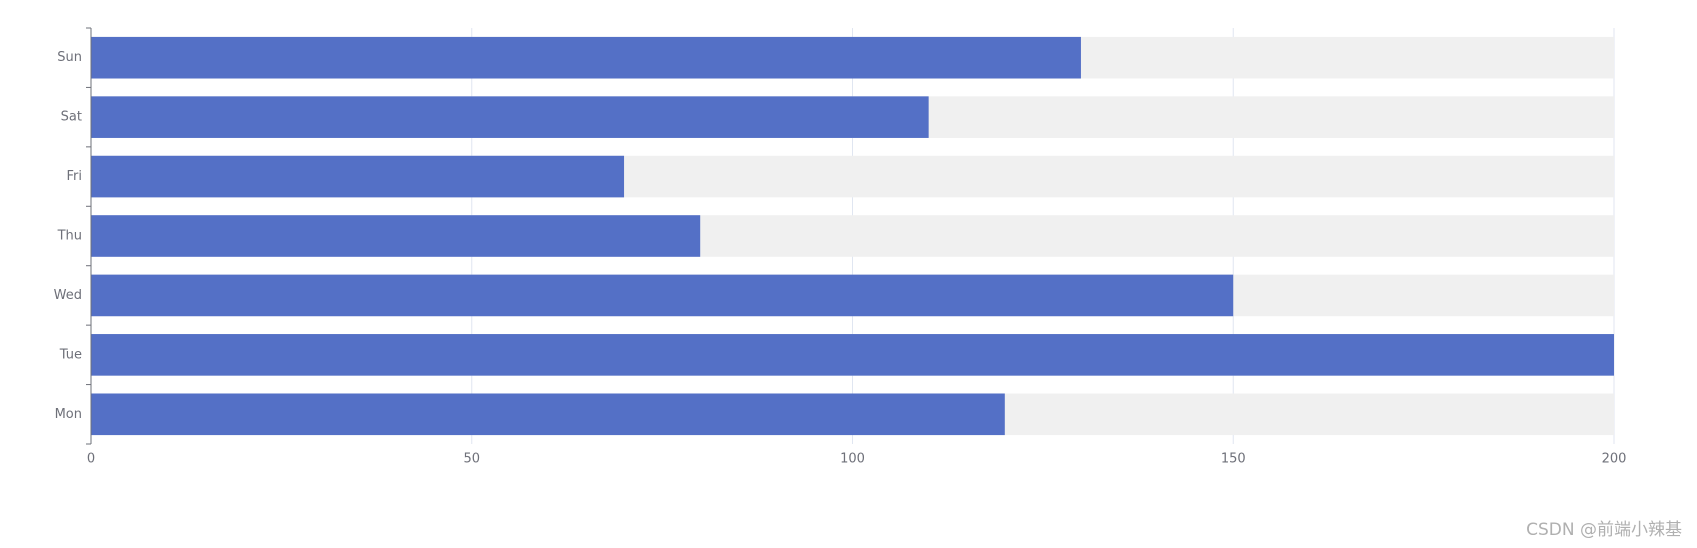 The image size is (1697, 548). Describe the element at coordinates (68, 414) in the screenshot. I see `y-tick-label: Mon` at that location.